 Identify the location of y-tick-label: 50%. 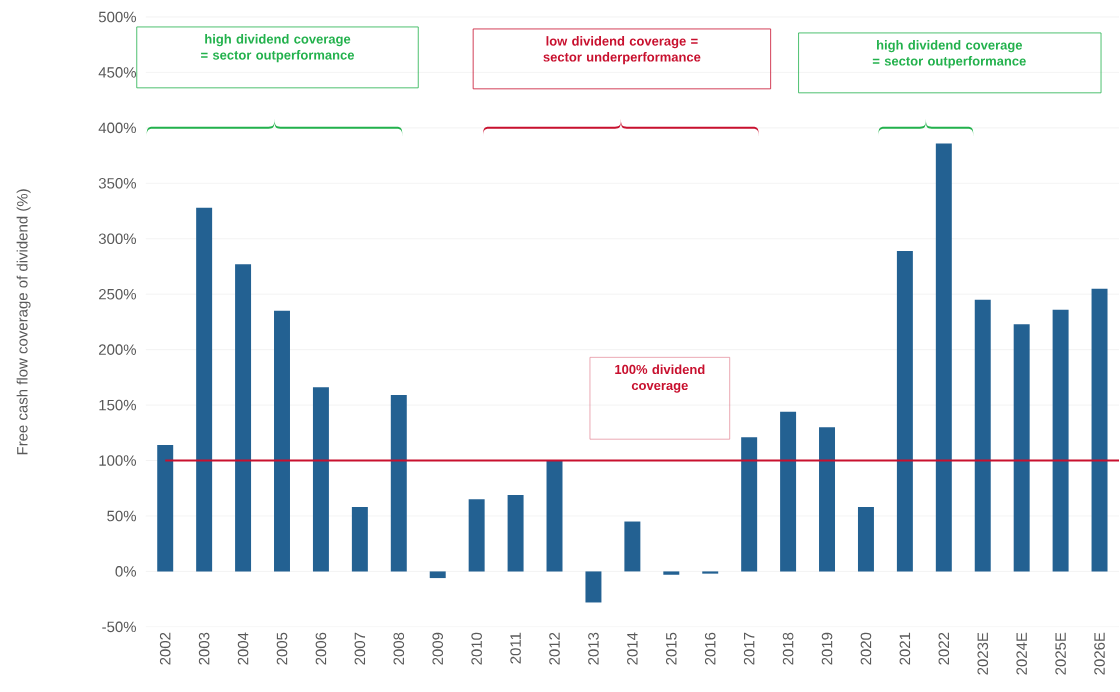
(122, 516).